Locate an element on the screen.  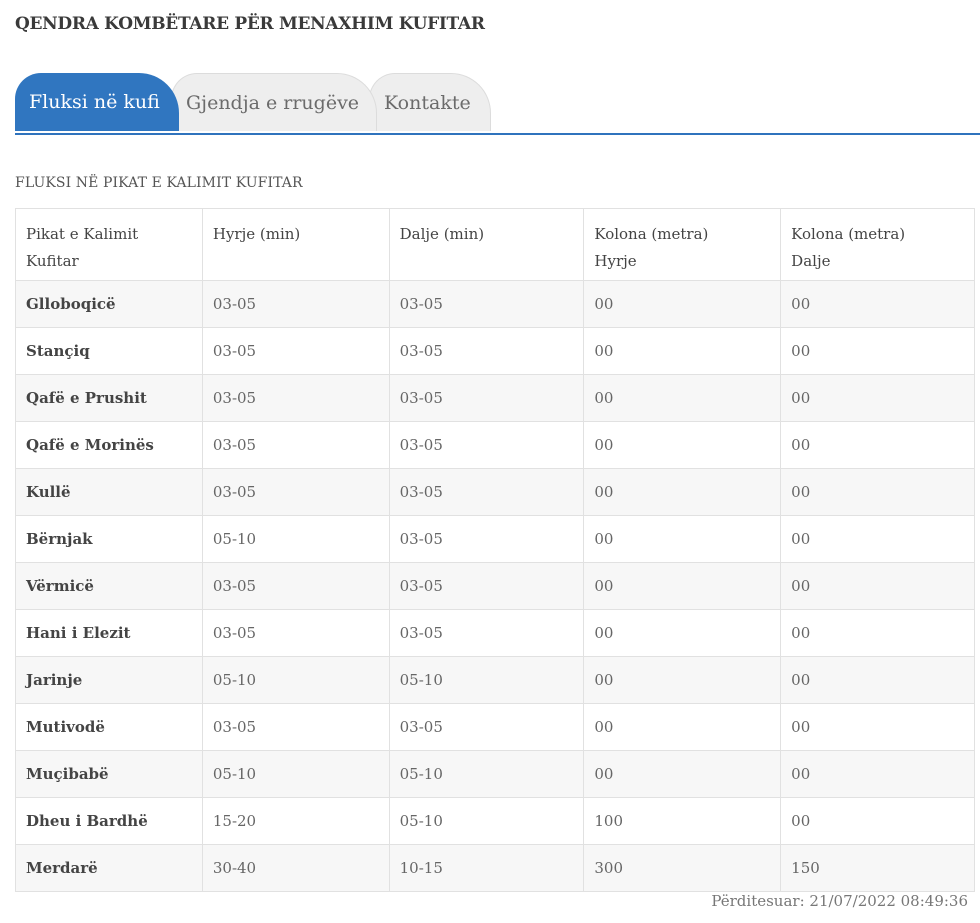
tab-fluksi-ne-kufi: Fluksi në kufi is located at coordinates (97, 102).